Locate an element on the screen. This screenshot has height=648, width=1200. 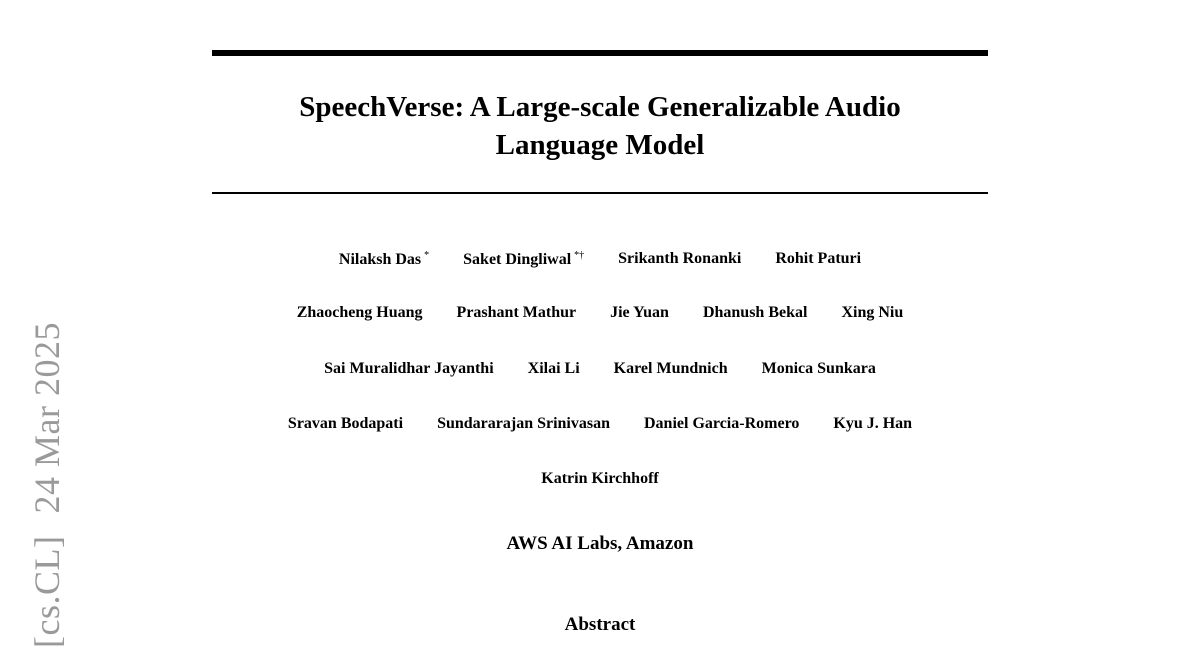
author: Zhaocheng Huang is located at coordinates (360, 313).